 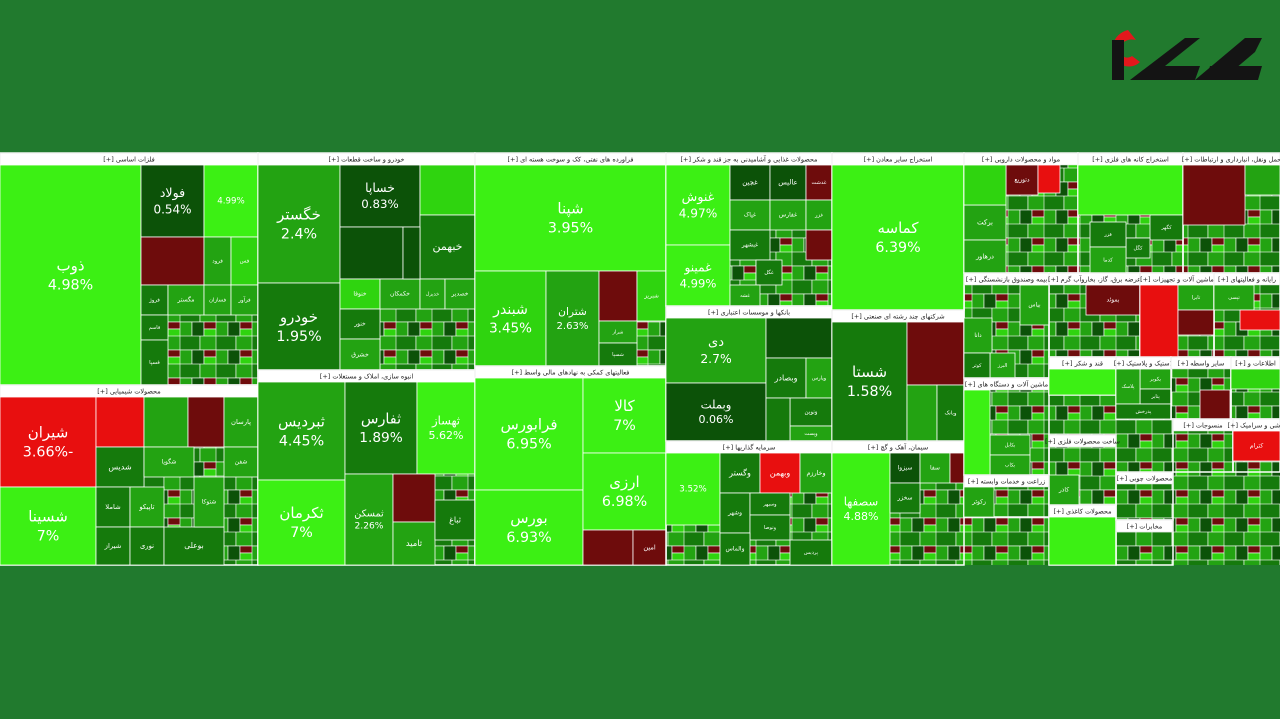 I want to click on sector: محصولات کاغذی [+], so click(x=1082, y=535).